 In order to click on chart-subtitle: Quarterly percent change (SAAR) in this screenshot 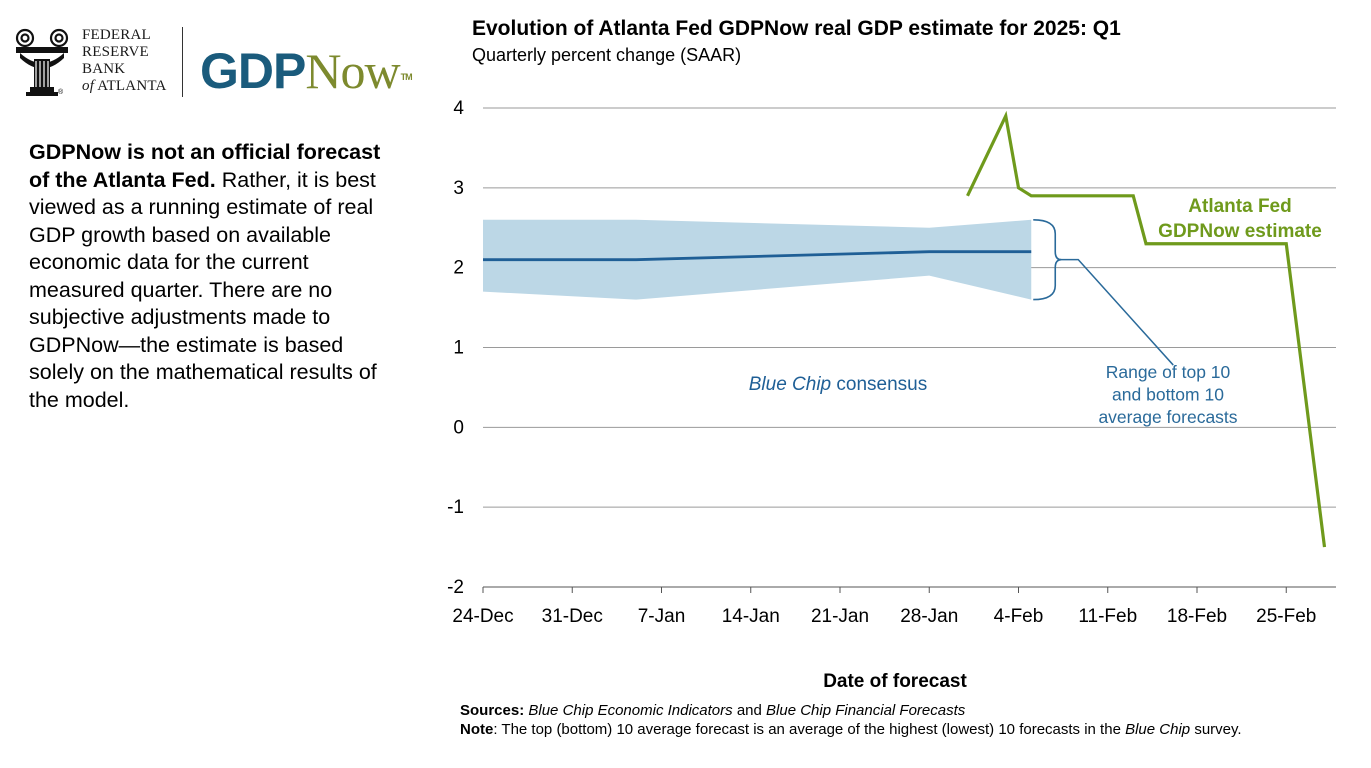, I will do `click(607, 55)`.